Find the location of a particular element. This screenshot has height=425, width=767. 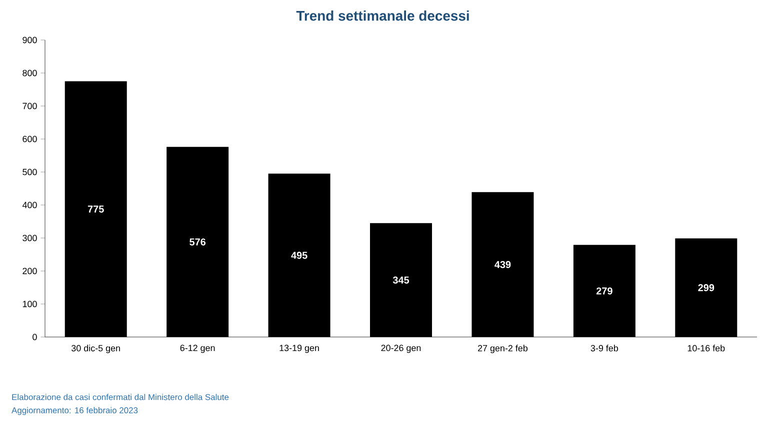

y-tick-label: 0 is located at coordinates (34, 337).